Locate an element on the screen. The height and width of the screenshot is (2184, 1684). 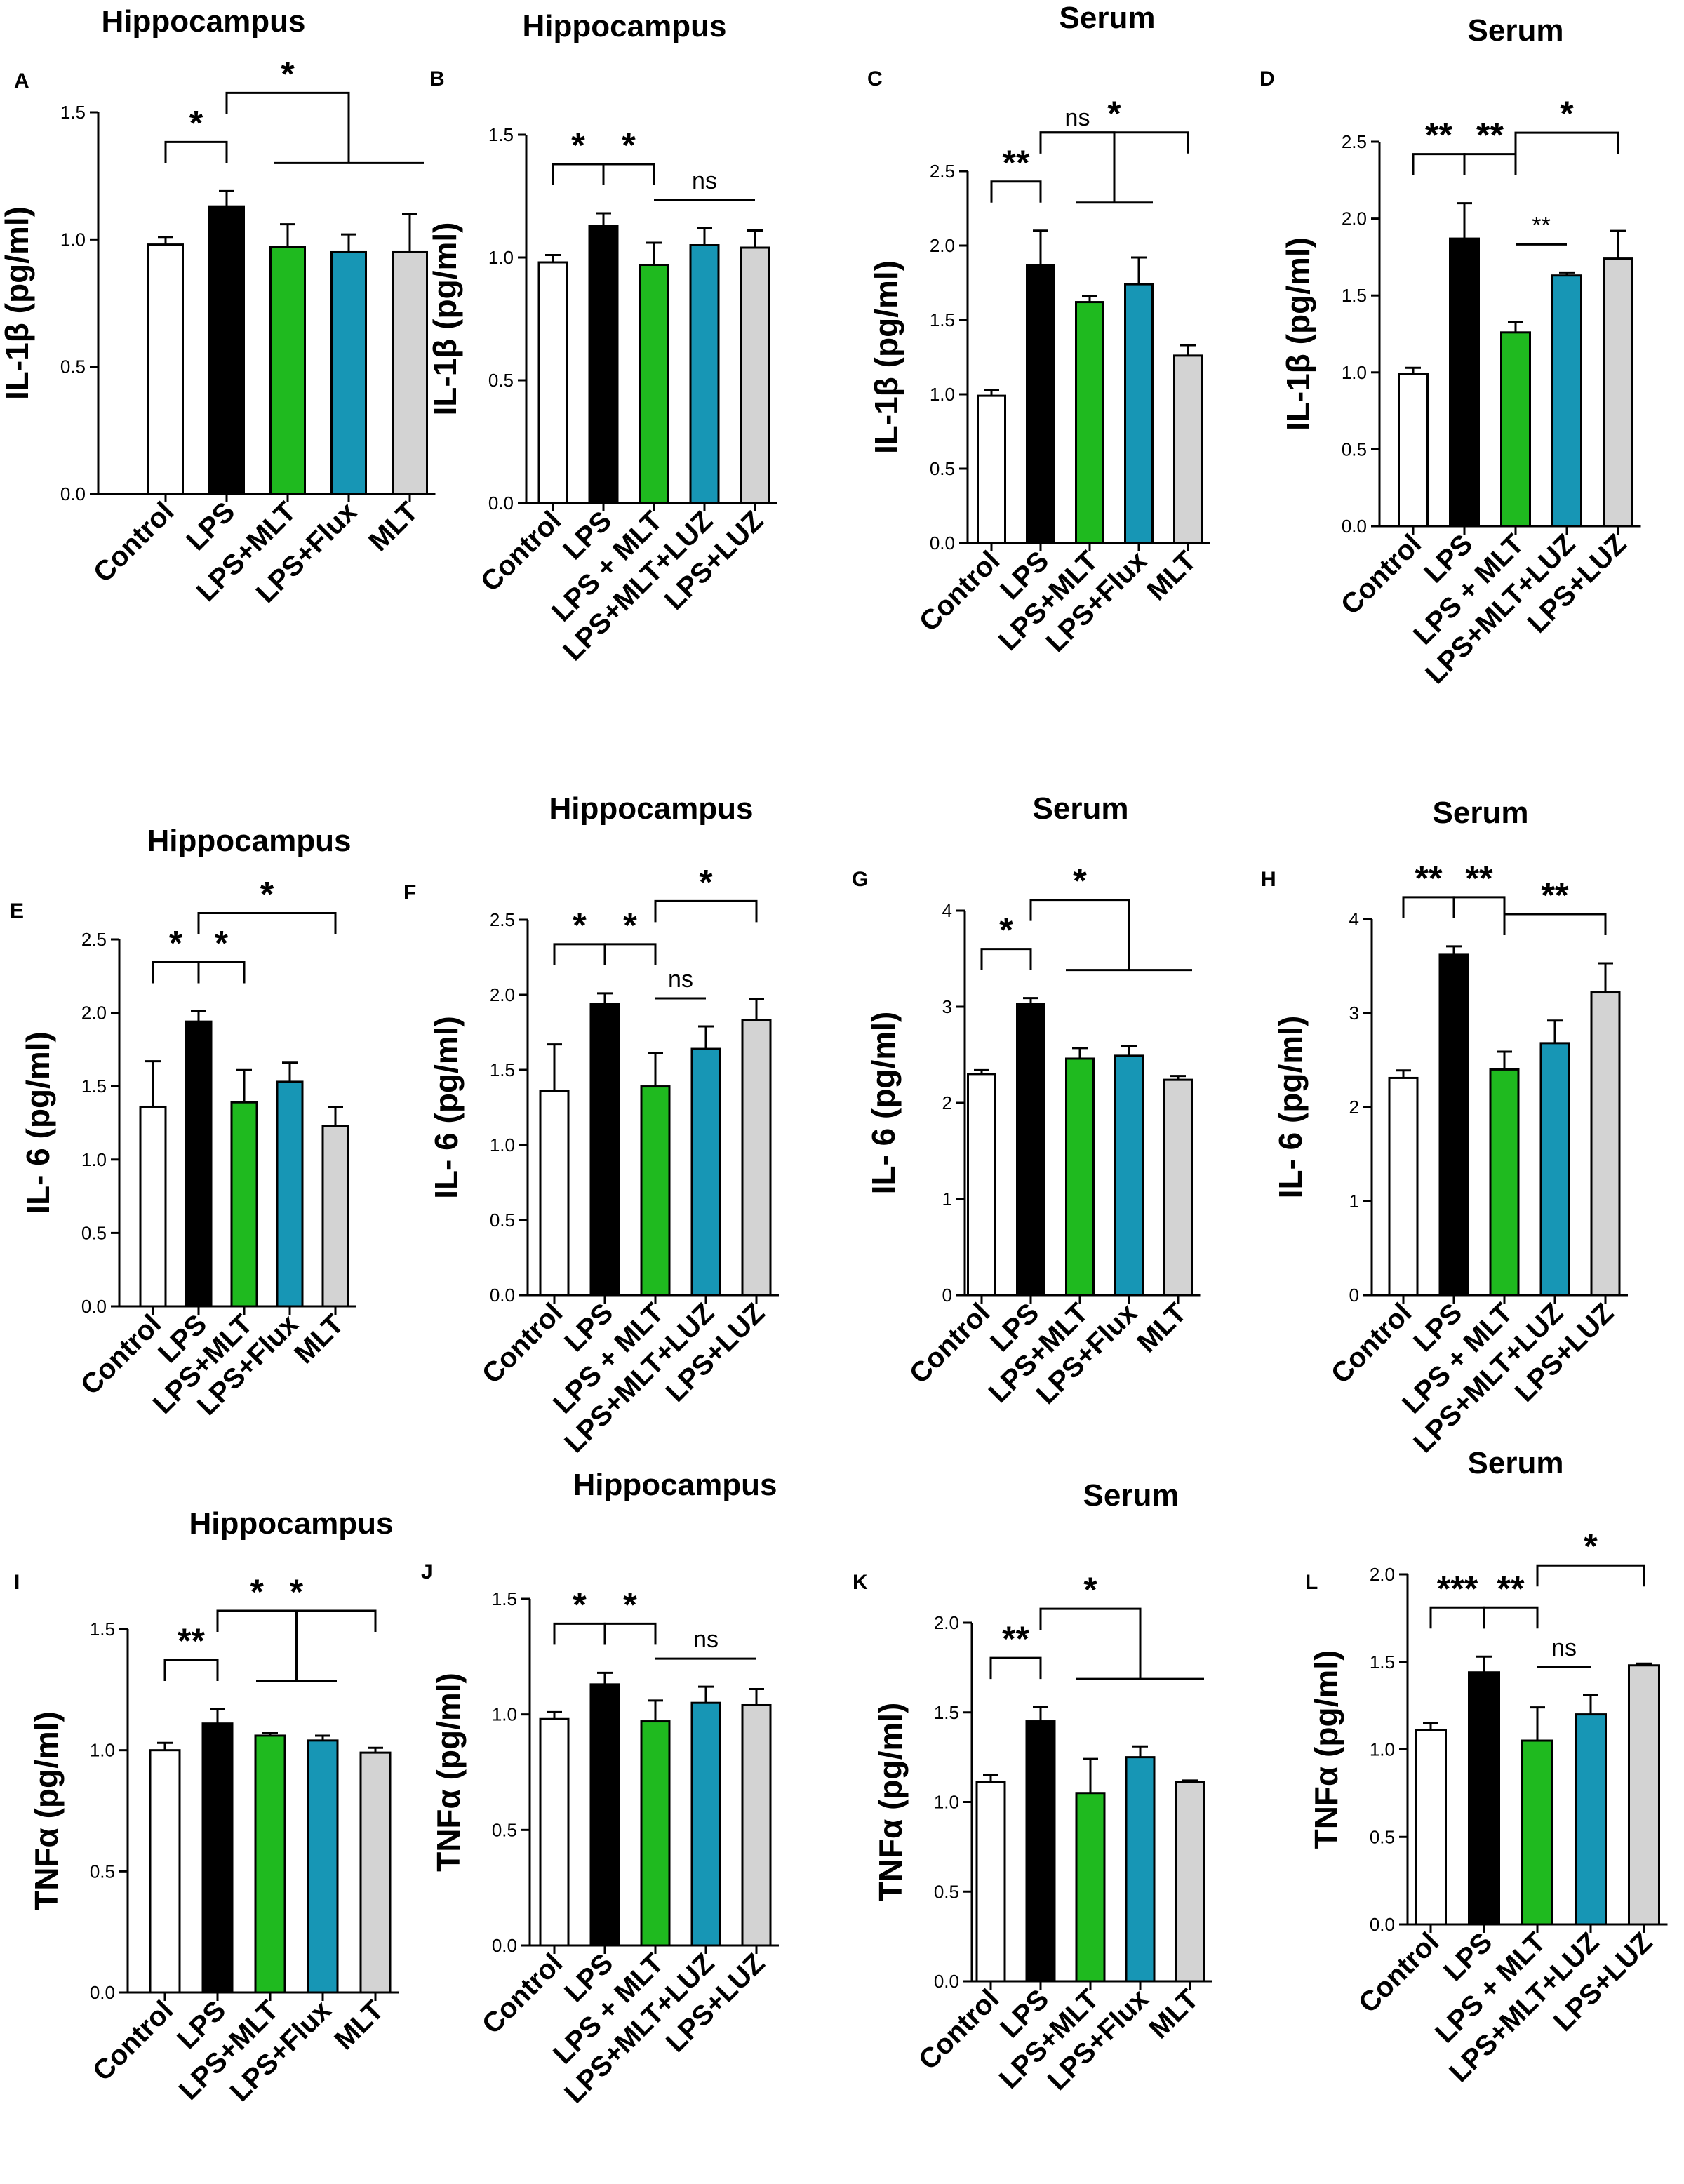
bar-lps-mlt-luz is located at coordinates (706, 1172).